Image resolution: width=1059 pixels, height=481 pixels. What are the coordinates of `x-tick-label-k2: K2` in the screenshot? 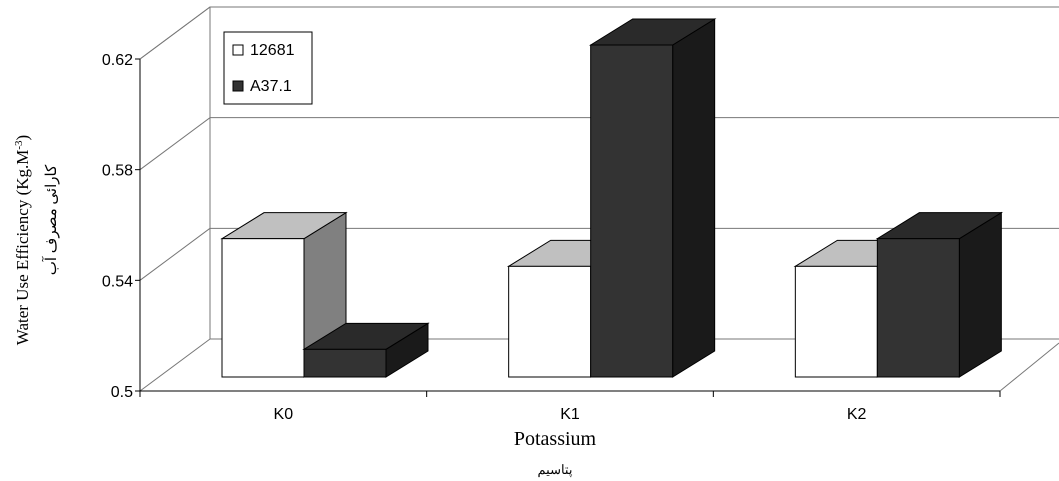 It's located at (857, 414).